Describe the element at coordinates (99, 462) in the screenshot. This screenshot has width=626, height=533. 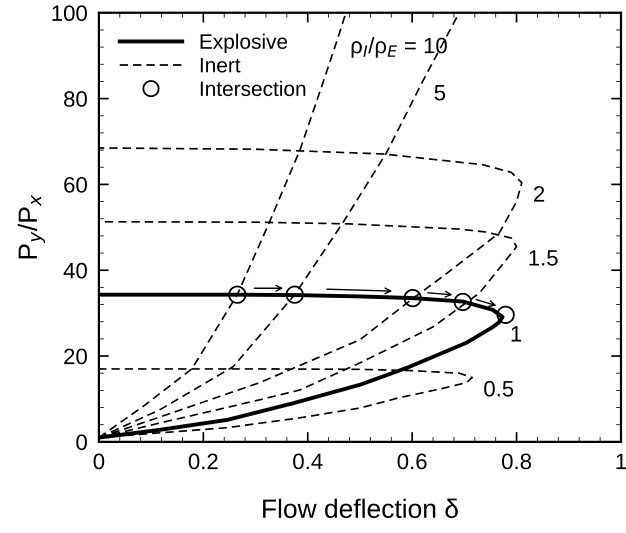
I see `x-tick-label: 0` at that location.